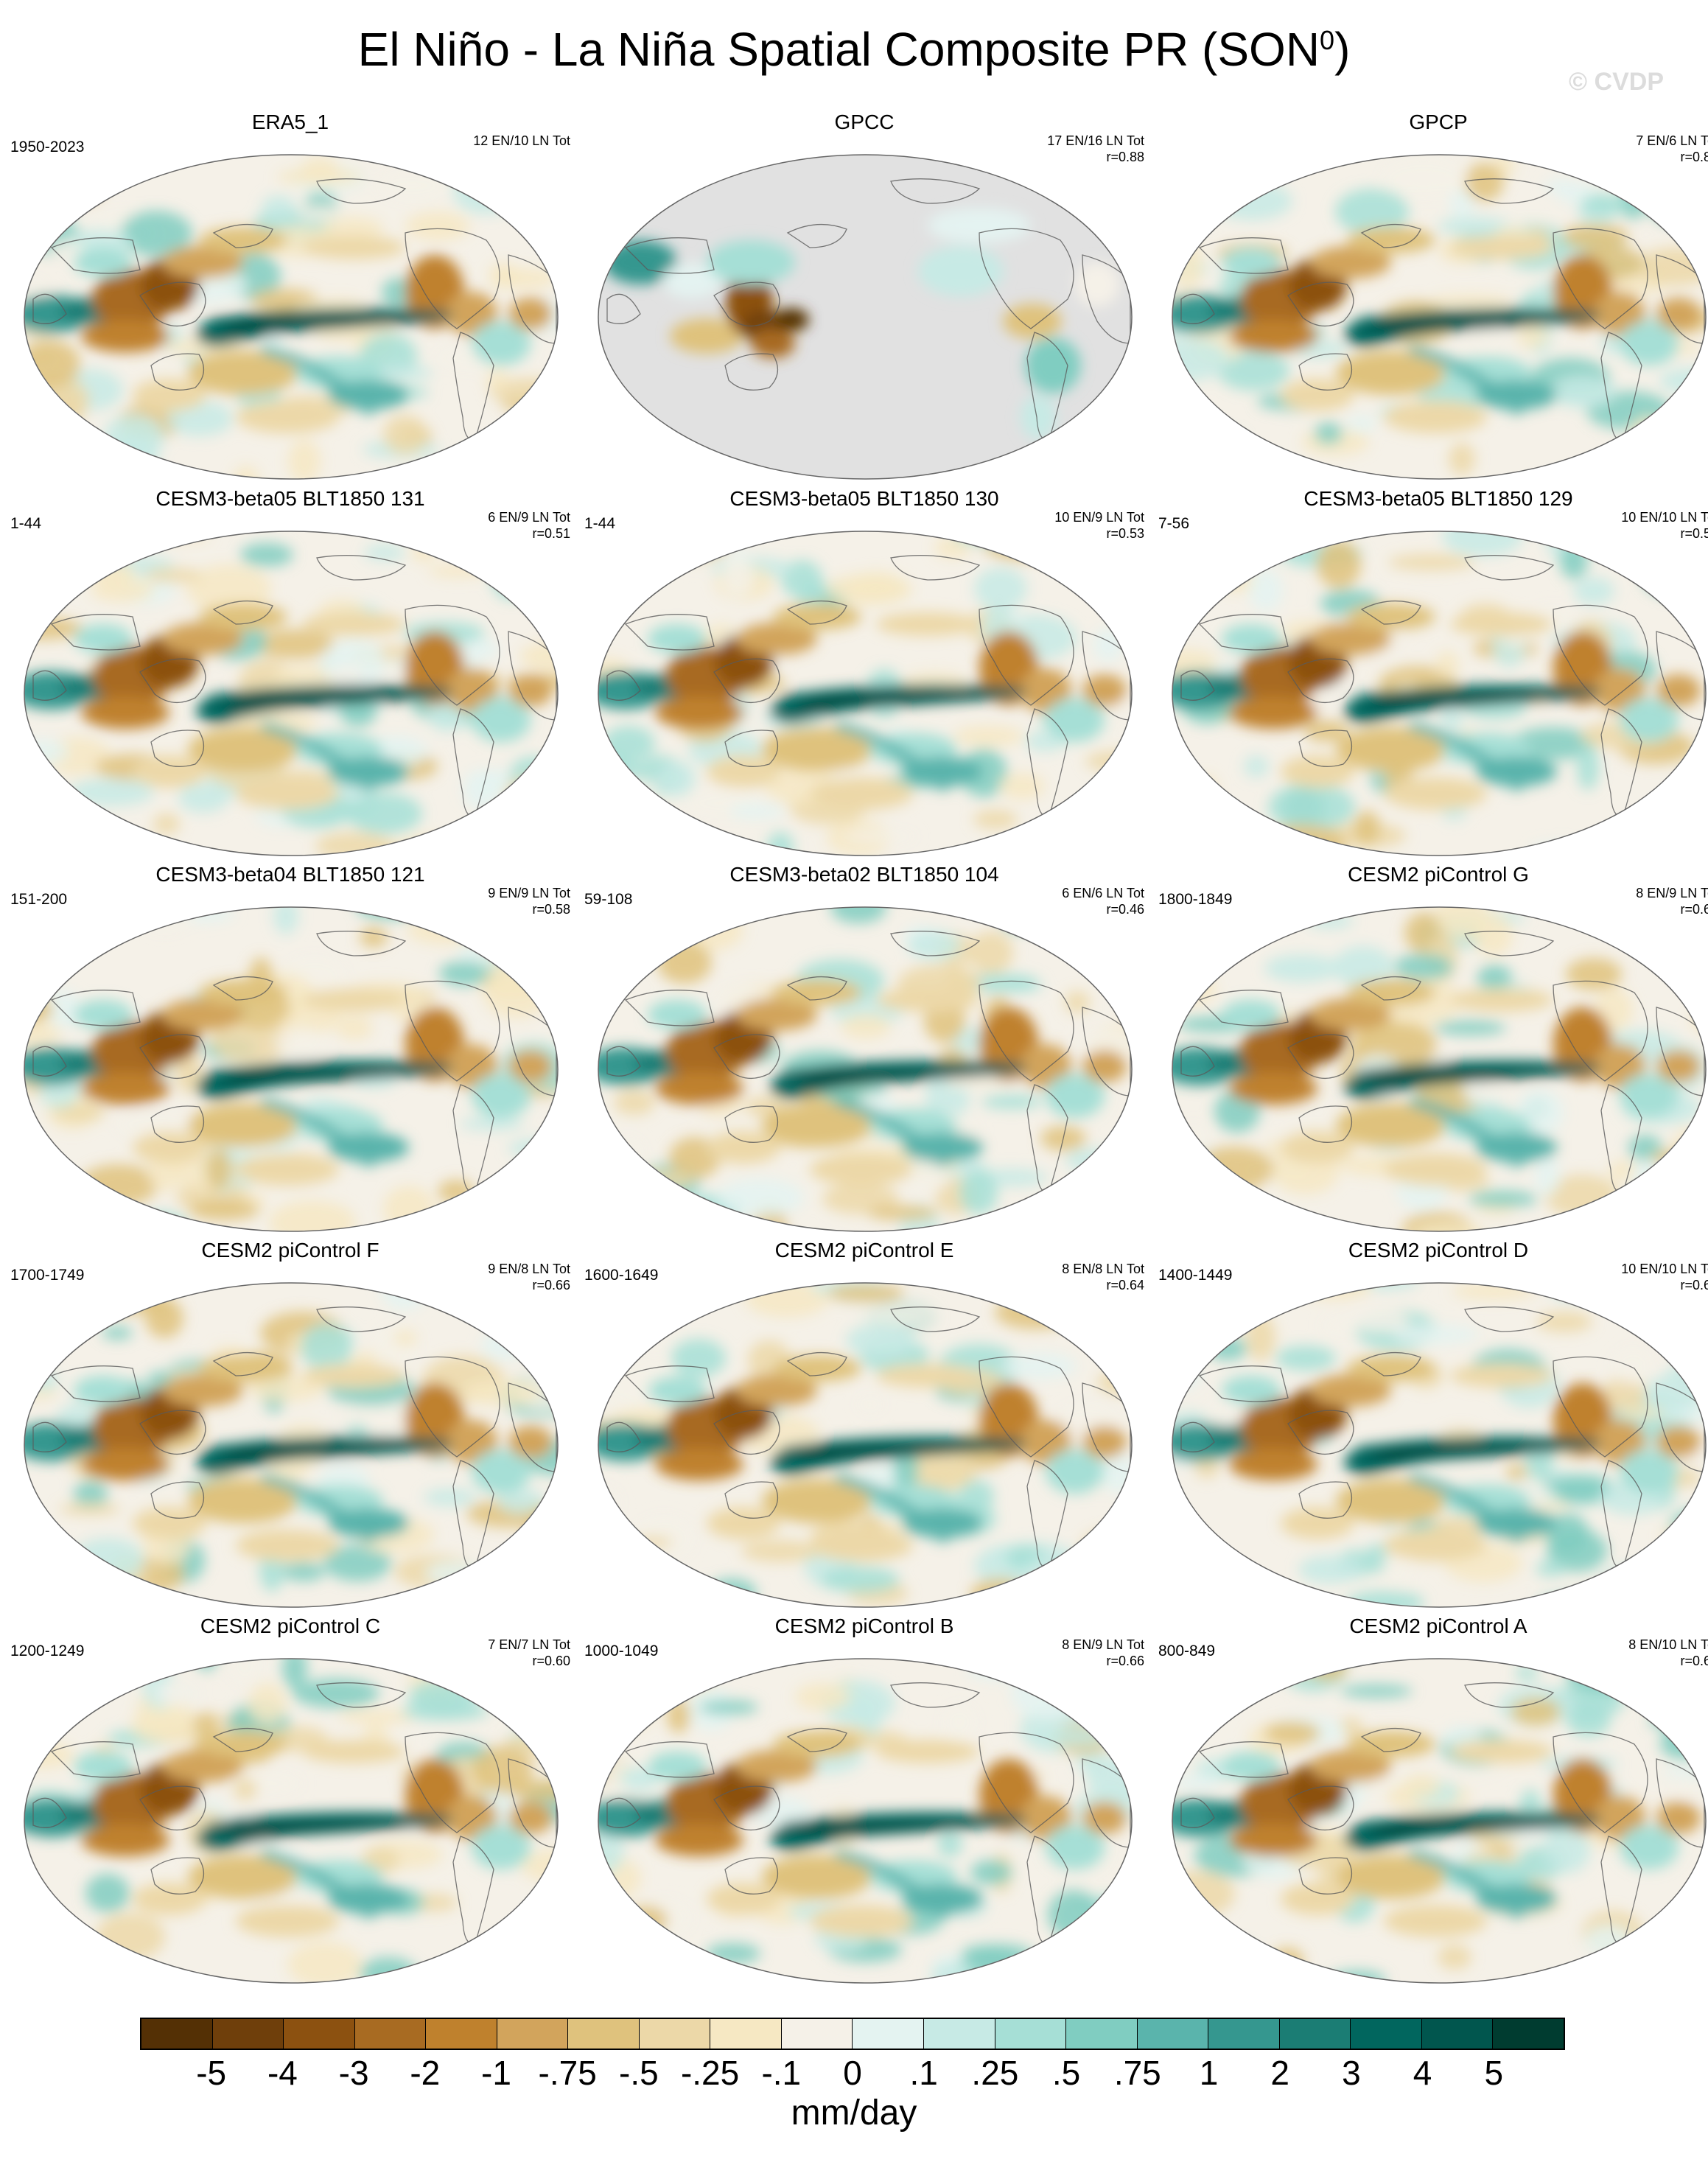 This screenshot has width=1708, height=2162. Describe the element at coordinates (773, 343) in the screenshot. I see `land-anomaly` at that location.